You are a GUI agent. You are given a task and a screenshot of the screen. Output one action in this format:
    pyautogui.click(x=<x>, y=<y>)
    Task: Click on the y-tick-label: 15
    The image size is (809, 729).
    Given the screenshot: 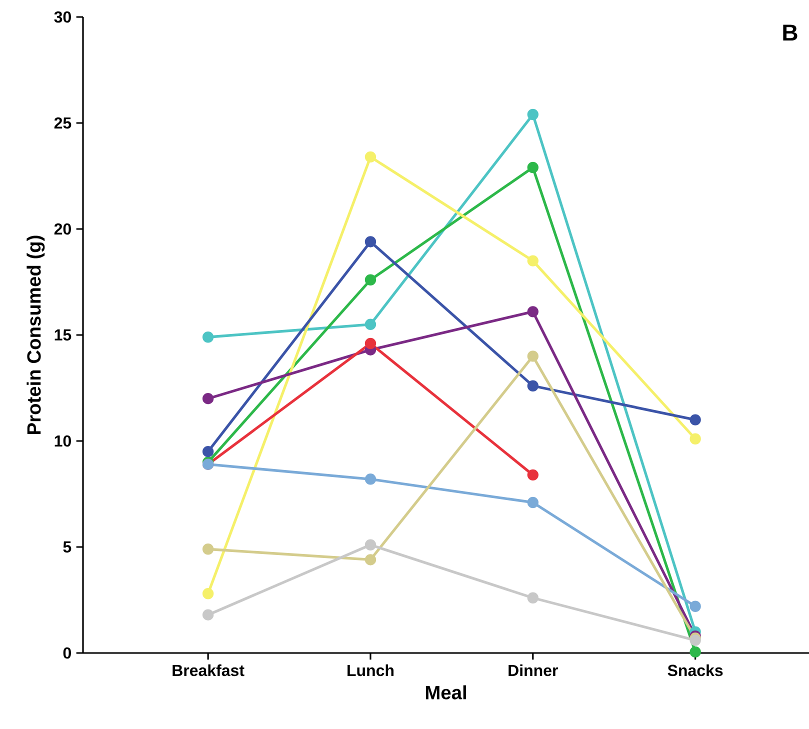 What is the action you would take?
    pyautogui.click(x=63, y=335)
    